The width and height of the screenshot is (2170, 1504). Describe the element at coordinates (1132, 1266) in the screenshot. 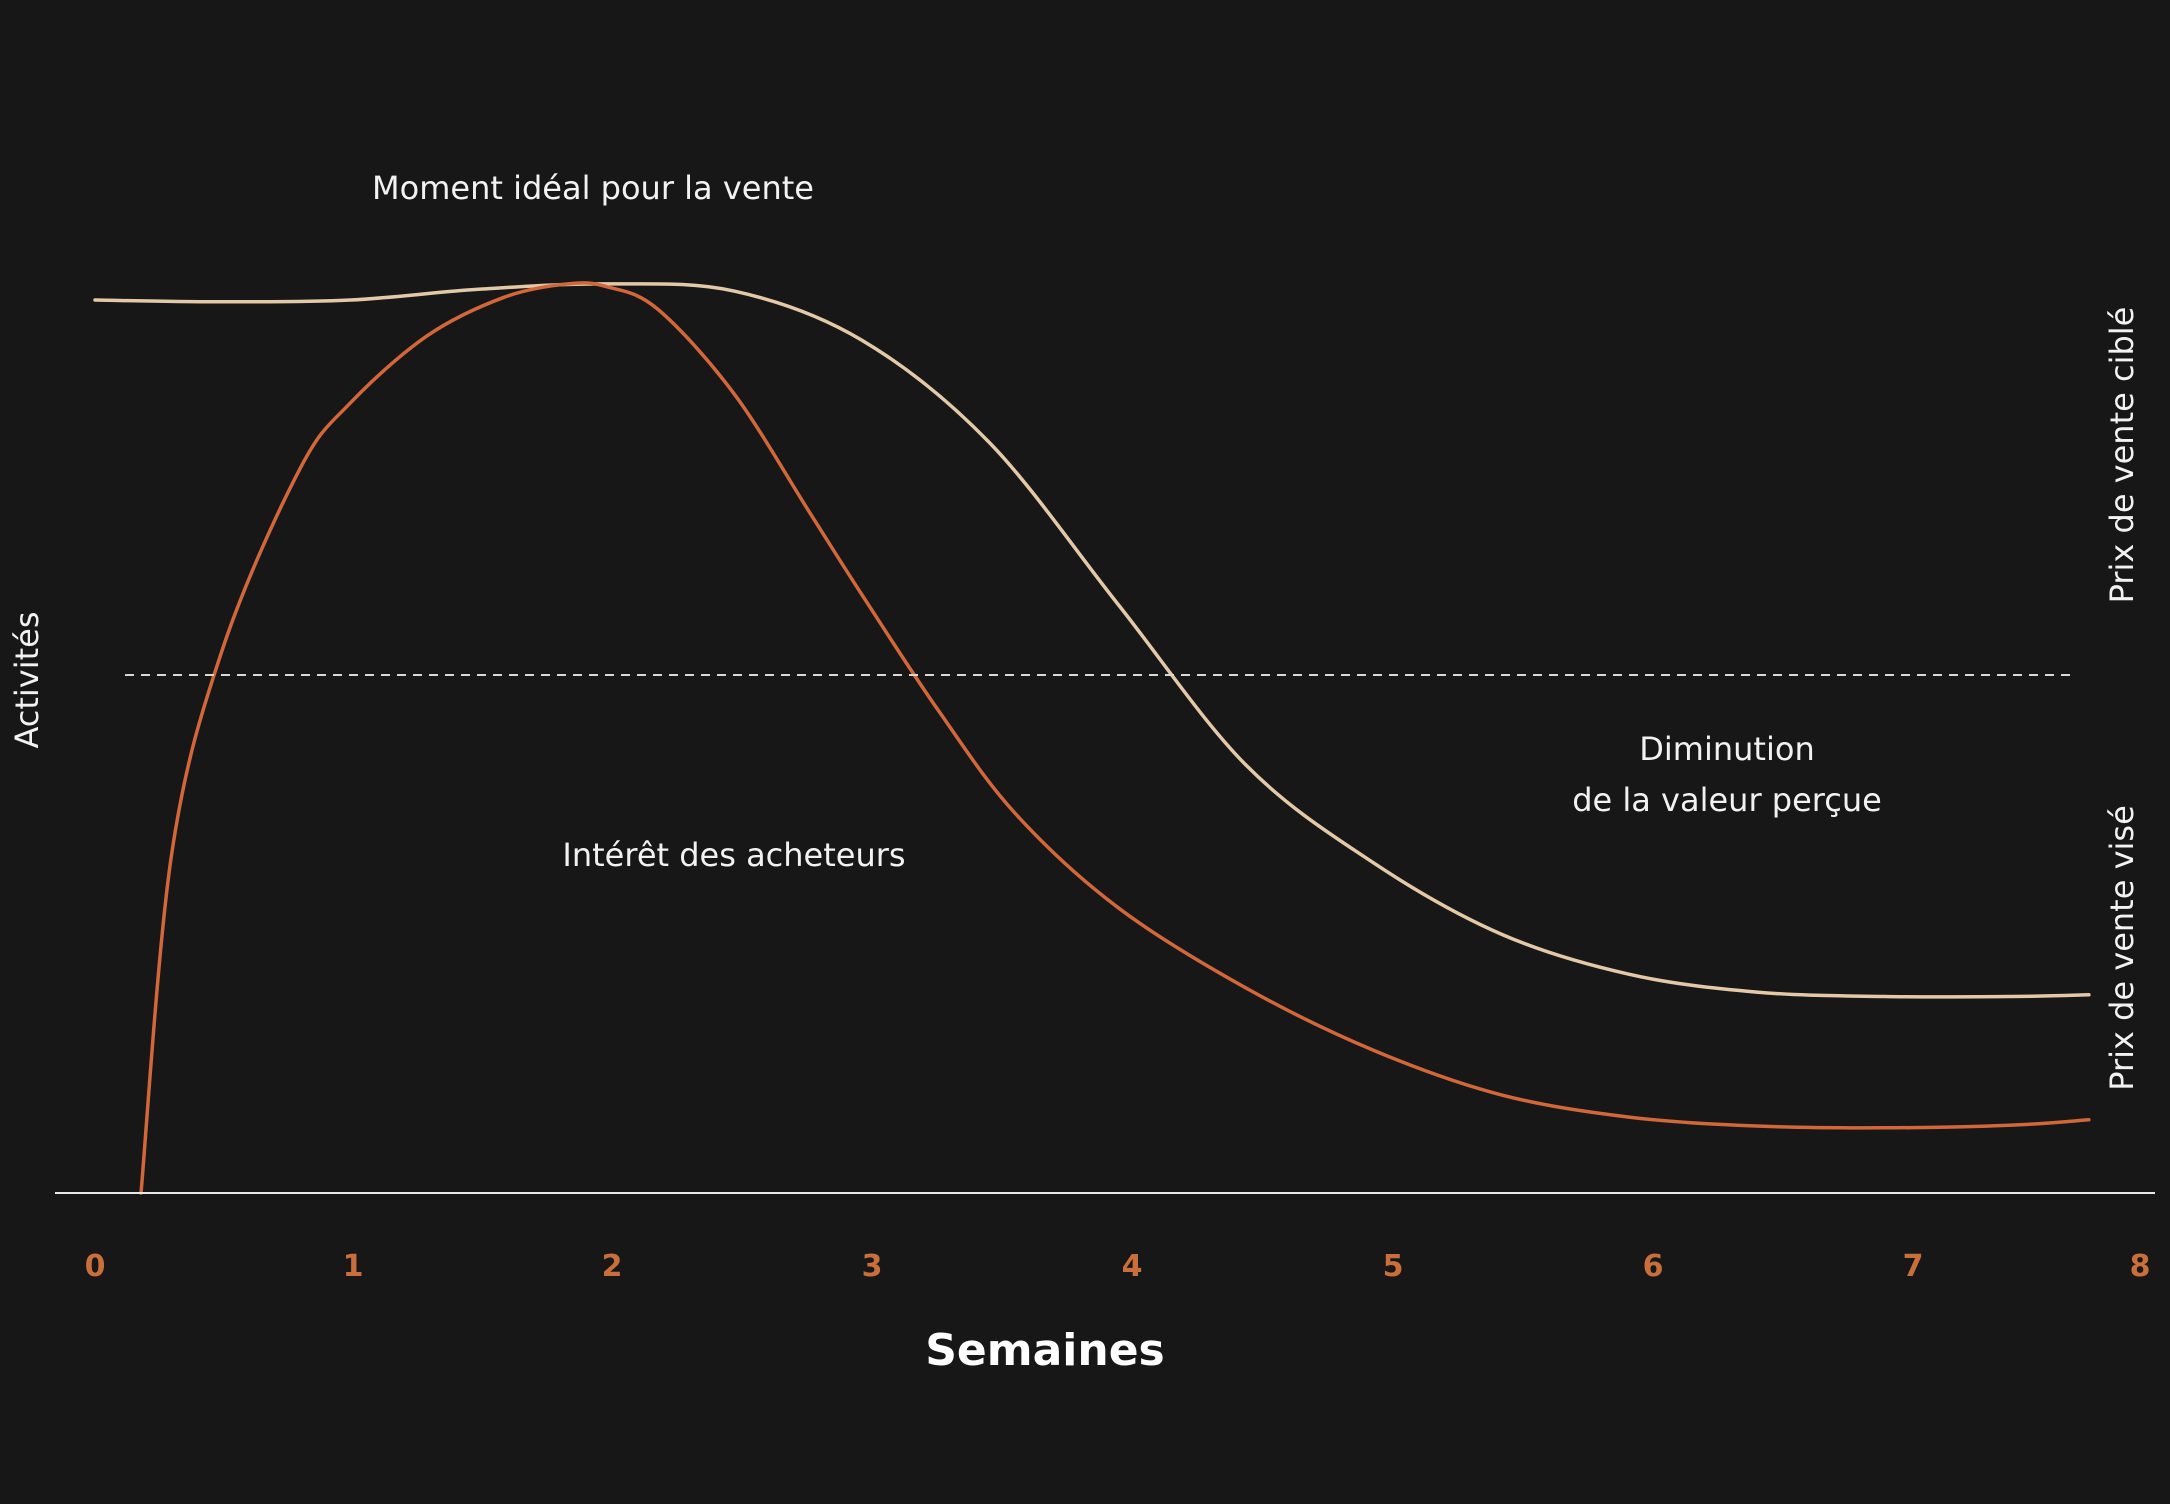

I see `x-tick-label: 4` at that location.